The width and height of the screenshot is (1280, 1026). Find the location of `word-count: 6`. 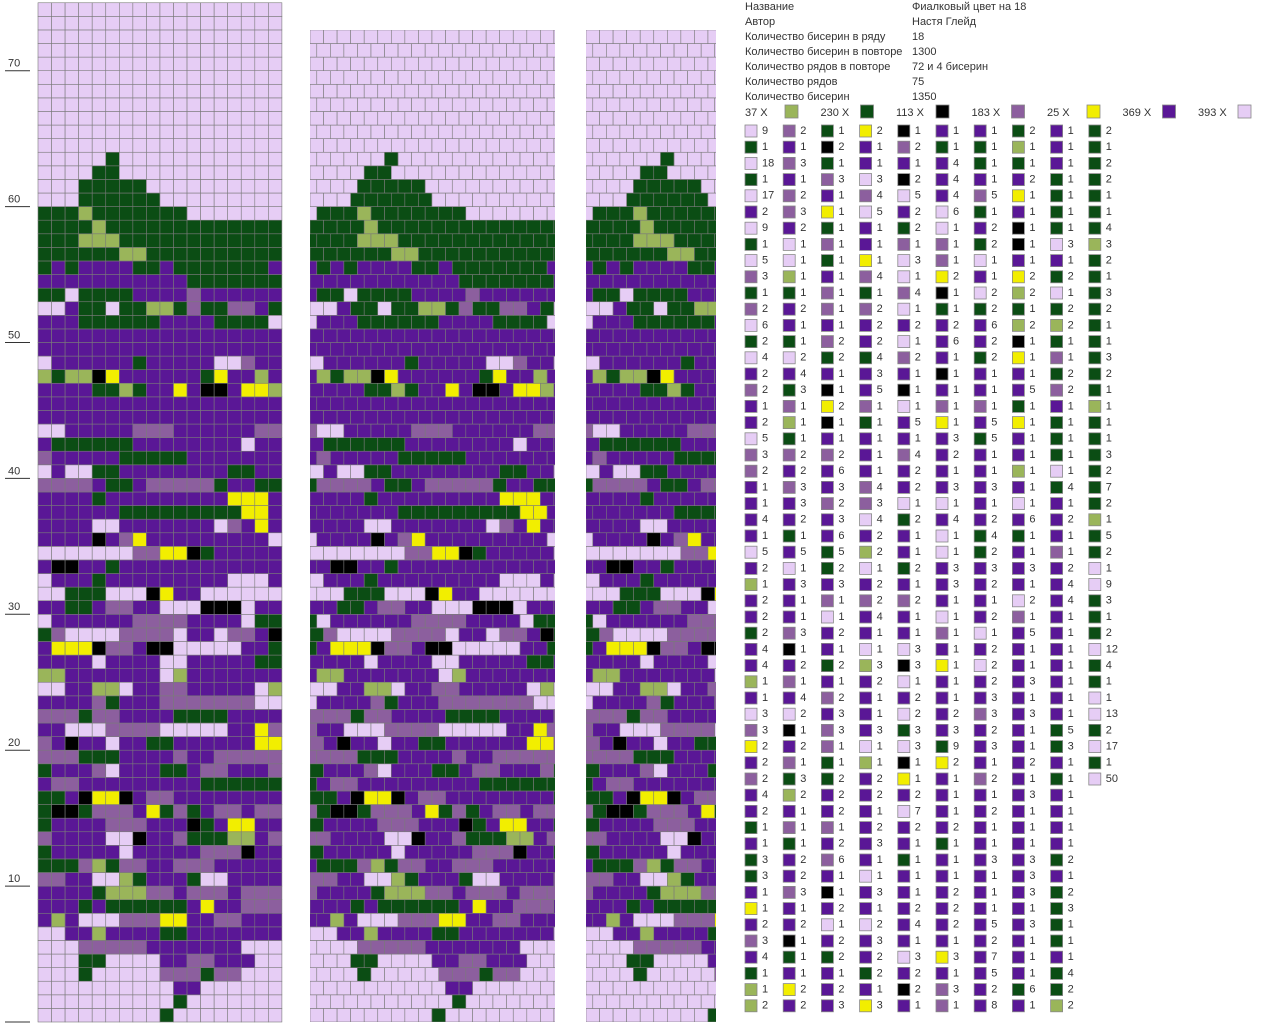

word-count: 6 is located at coordinates (956, 212).